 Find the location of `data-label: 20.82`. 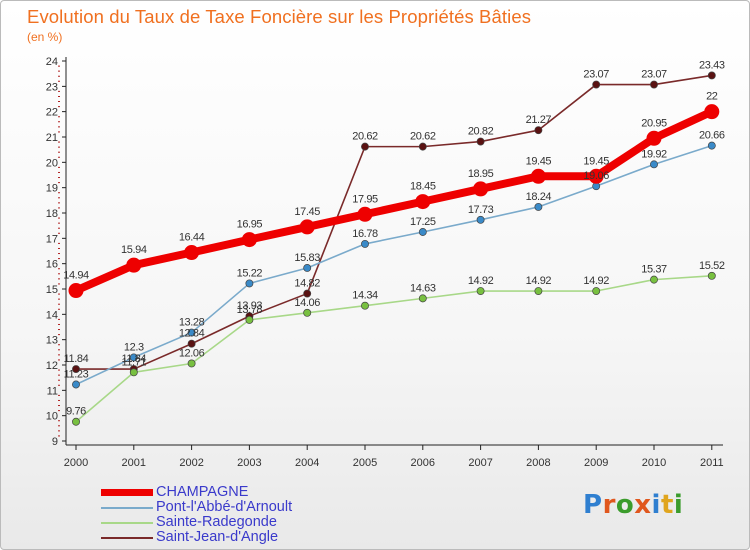

data-label: 20.82 is located at coordinates (481, 132).